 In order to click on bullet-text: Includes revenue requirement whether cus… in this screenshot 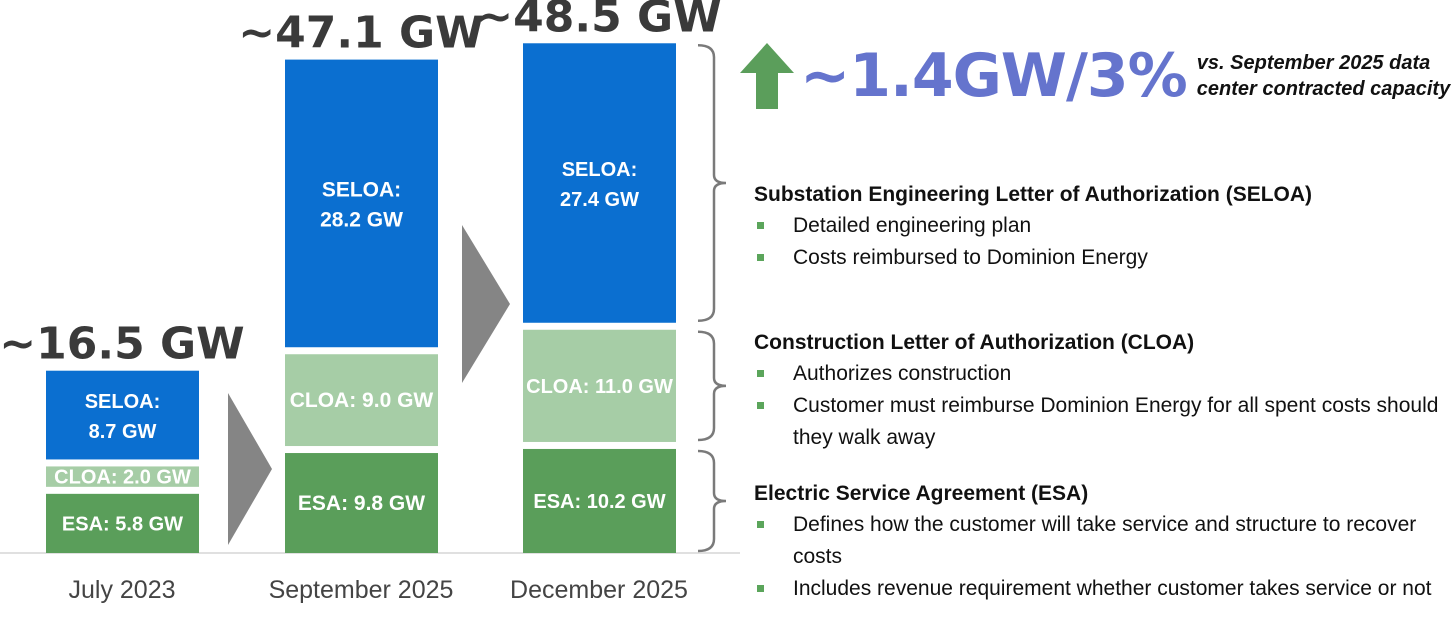, I will do `click(1112, 588)`.